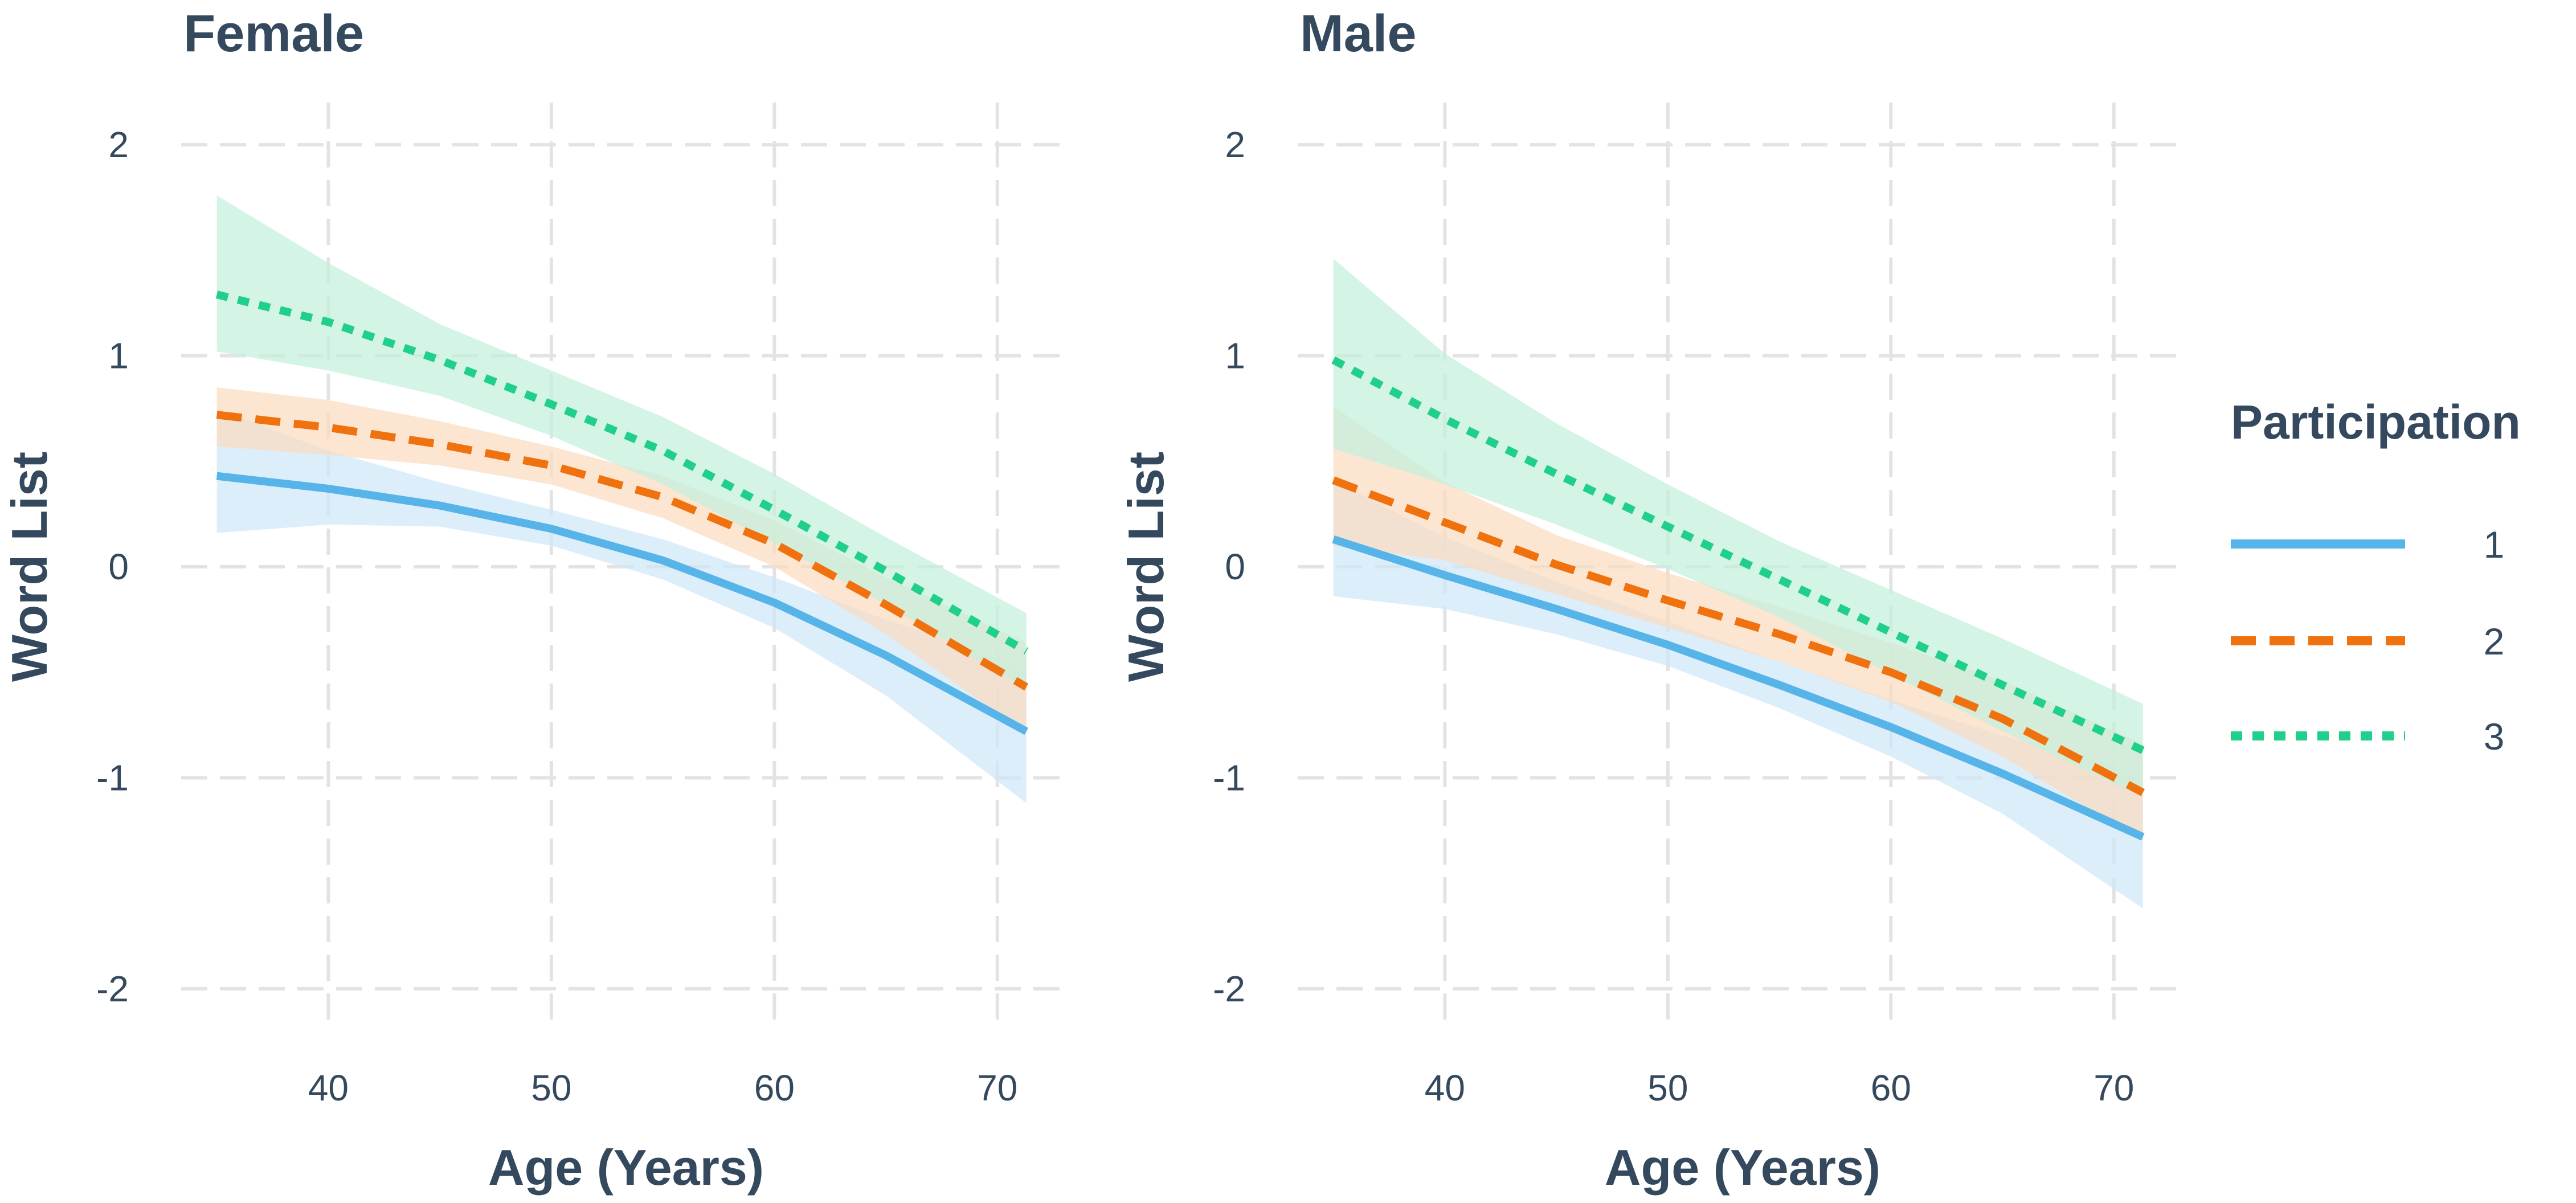 Image resolution: width=2576 pixels, height=1203 pixels. Describe the element at coordinates (273, 34) in the screenshot. I see `panel-title: Female` at that location.